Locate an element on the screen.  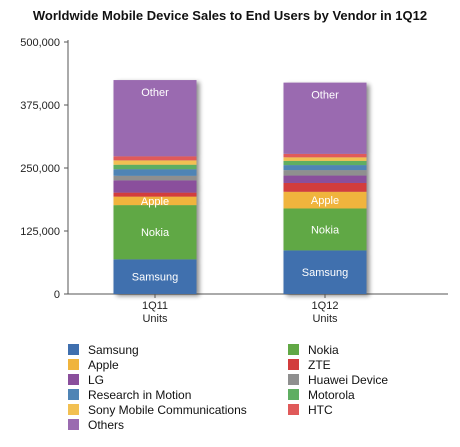
y-tick-label: 0 is located at coordinates (57, 295).